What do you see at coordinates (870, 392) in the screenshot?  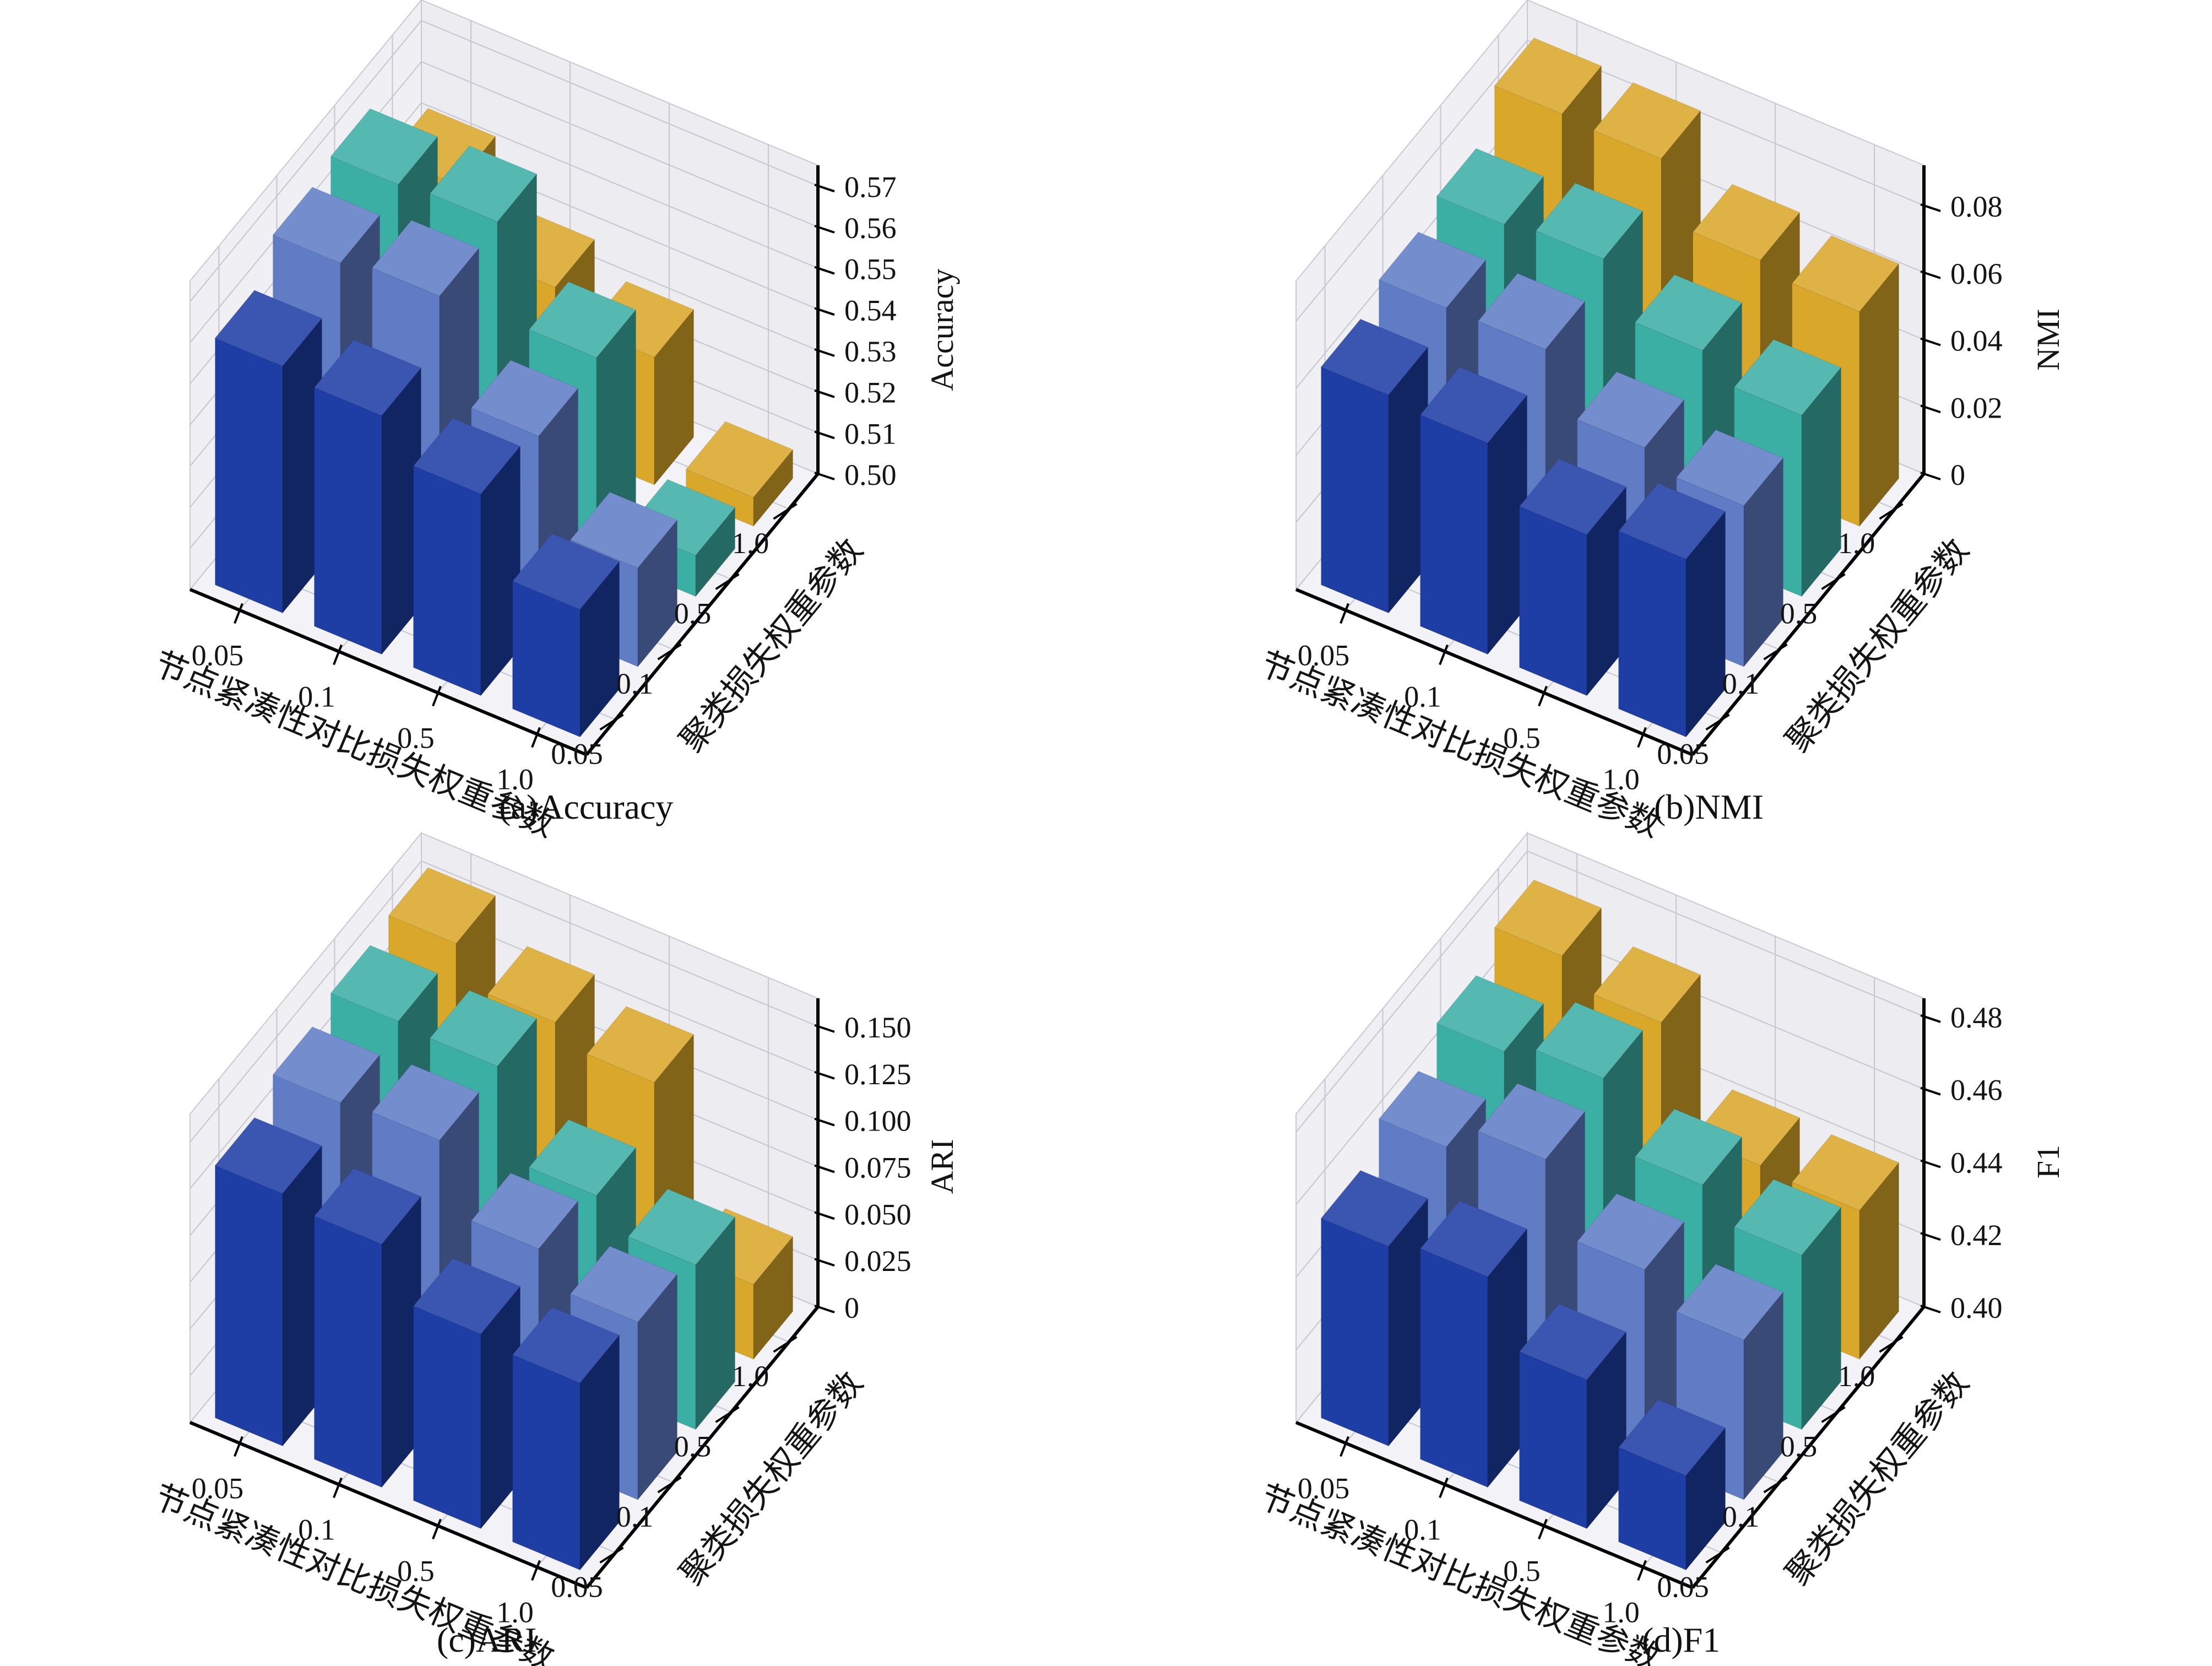 I see `z-tick-label: 0.52` at bounding box center [870, 392].